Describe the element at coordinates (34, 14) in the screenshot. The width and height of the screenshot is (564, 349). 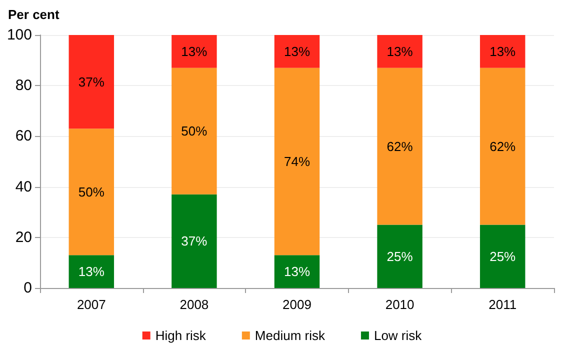
I see `y-axis-title: Per cent` at that location.